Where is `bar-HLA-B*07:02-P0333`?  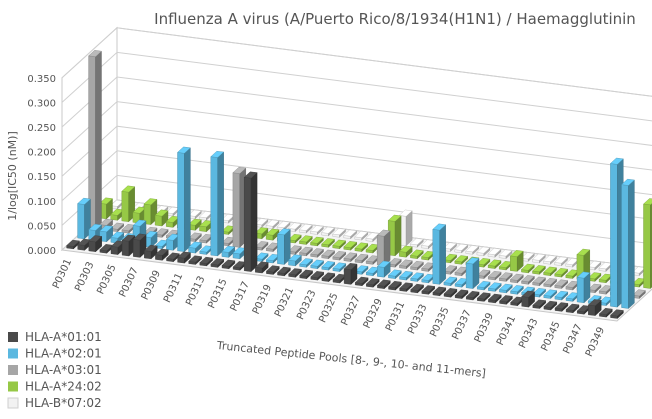 bar-HLA-B*07:02-P0333 is located at coordinates (472, 250).